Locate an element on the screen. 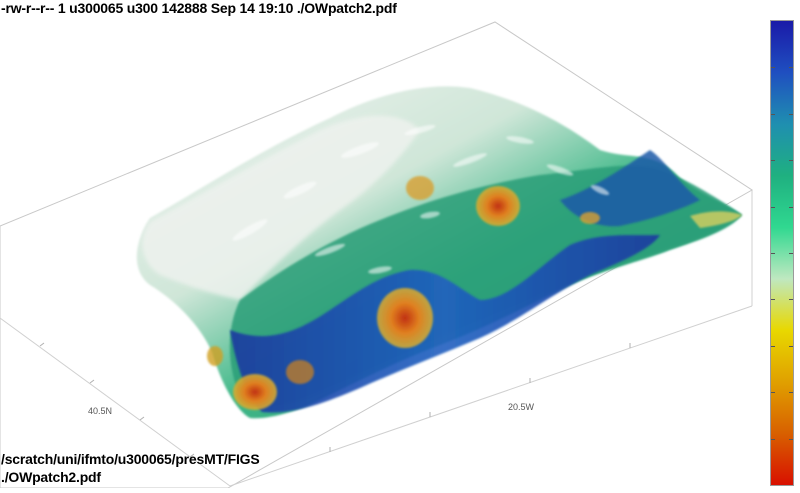  surface-ridge is located at coordinates (630, 188).